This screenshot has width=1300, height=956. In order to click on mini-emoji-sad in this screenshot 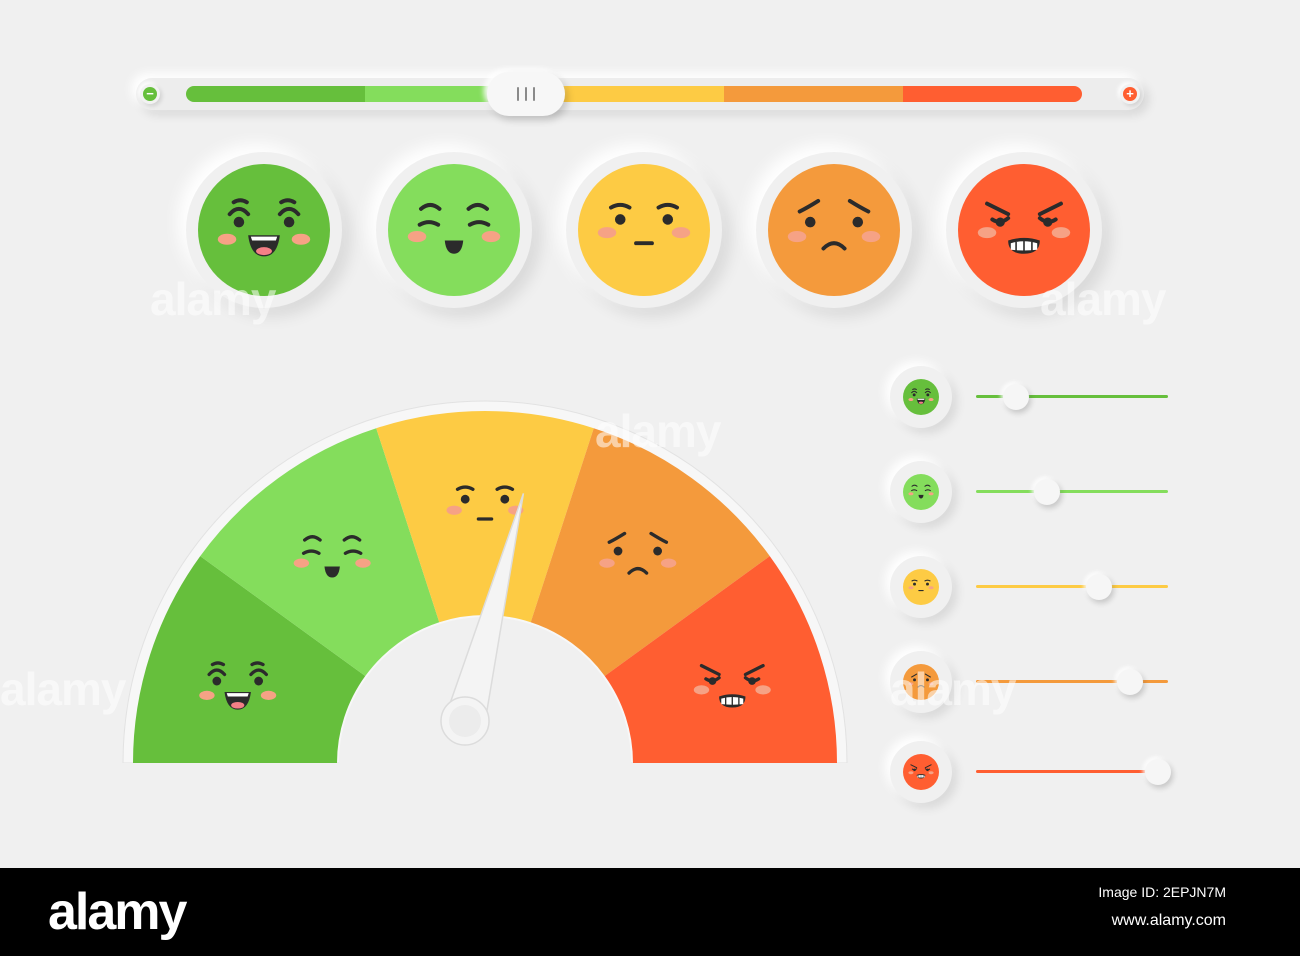, I will do `click(921, 682)`.